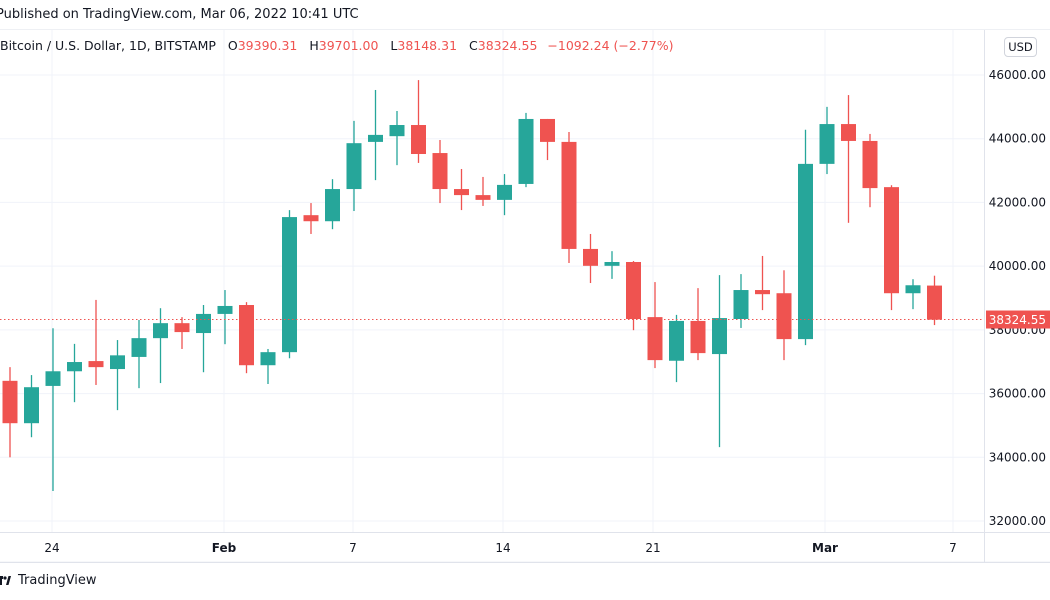  I want to click on low-label: L, so click(394, 45).